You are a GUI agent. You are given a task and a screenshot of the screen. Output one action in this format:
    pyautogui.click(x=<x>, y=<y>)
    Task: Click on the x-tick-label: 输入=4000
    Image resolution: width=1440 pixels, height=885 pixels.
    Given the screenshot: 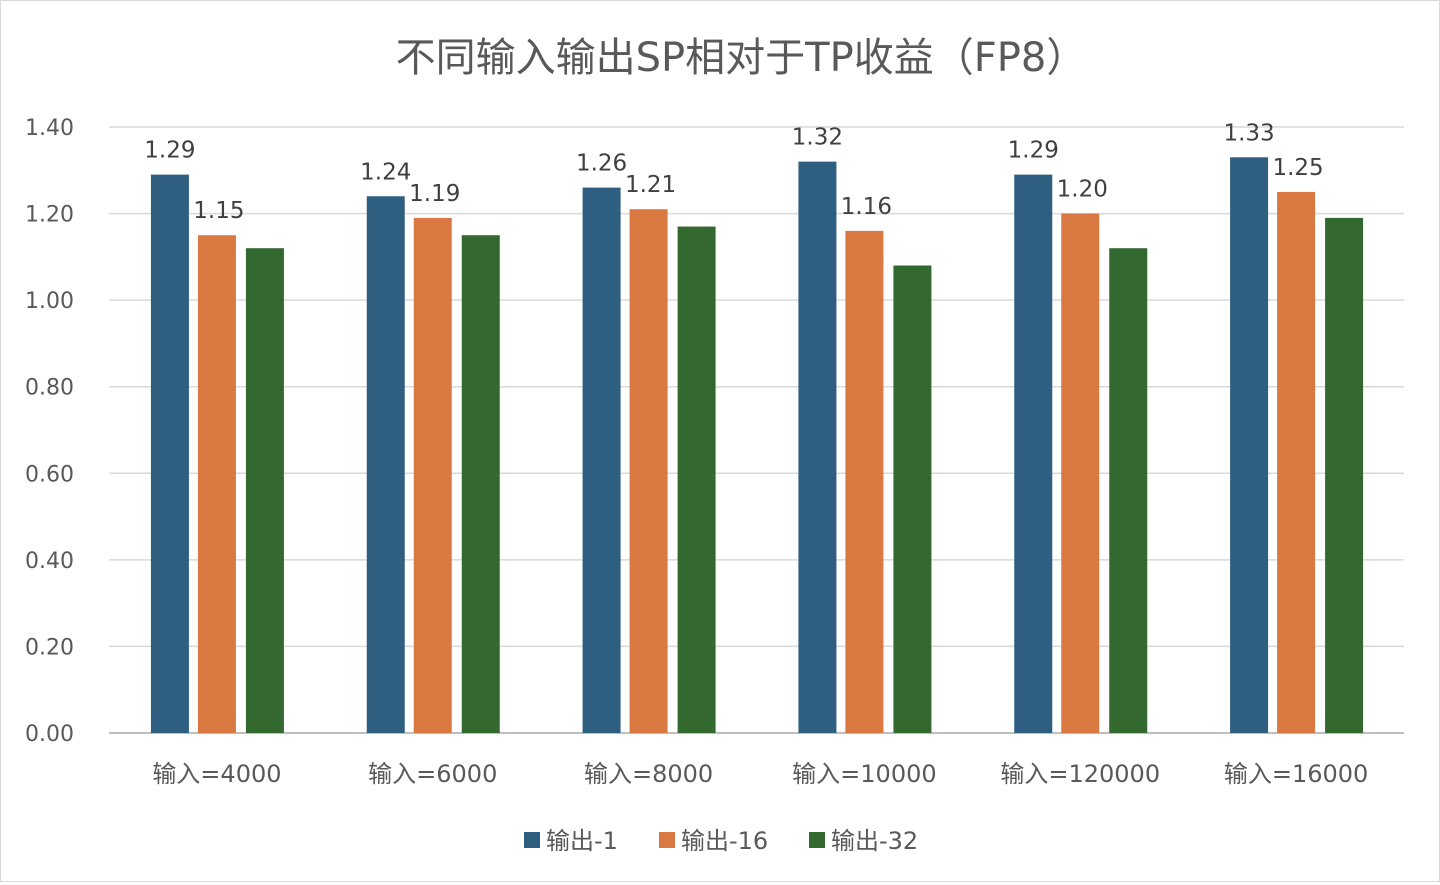 What is the action you would take?
    pyautogui.click(x=216, y=774)
    